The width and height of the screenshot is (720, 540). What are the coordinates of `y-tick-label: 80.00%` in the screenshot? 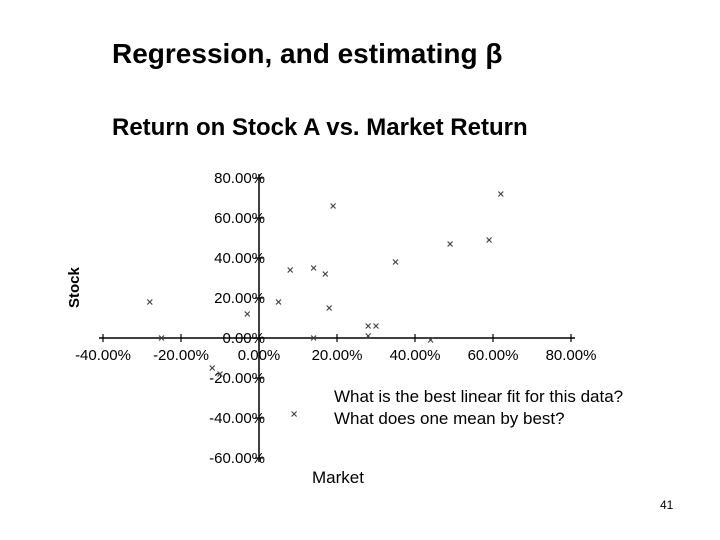 It's located at (239, 178).